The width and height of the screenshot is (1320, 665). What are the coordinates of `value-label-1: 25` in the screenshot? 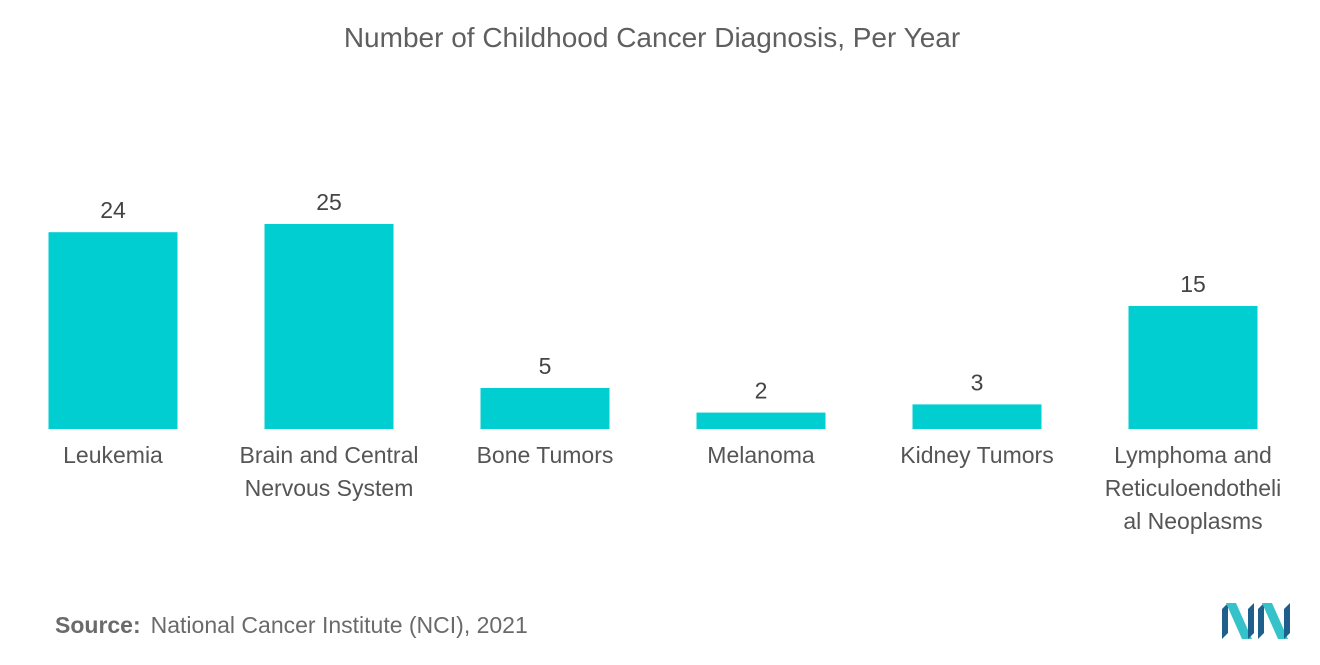 It's located at (329, 202).